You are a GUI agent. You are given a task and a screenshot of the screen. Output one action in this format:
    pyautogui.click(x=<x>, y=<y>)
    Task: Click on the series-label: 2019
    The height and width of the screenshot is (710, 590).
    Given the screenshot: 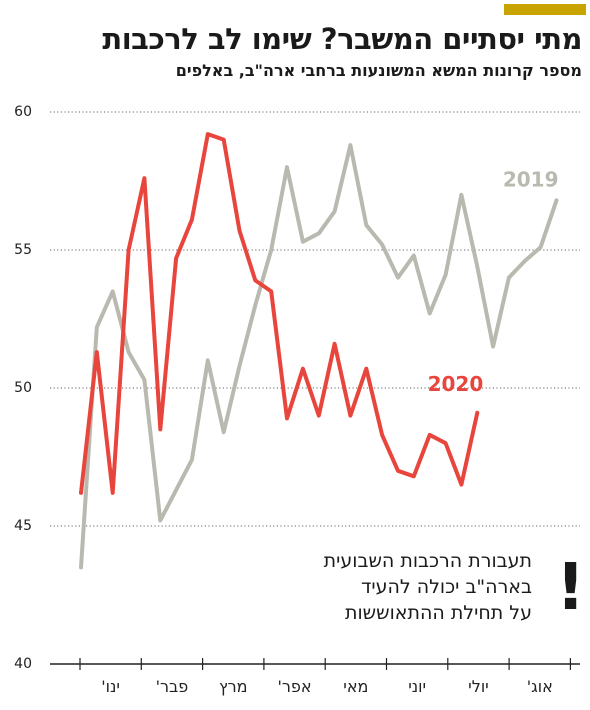 What is the action you would take?
    pyautogui.click(x=531, y=179)
    